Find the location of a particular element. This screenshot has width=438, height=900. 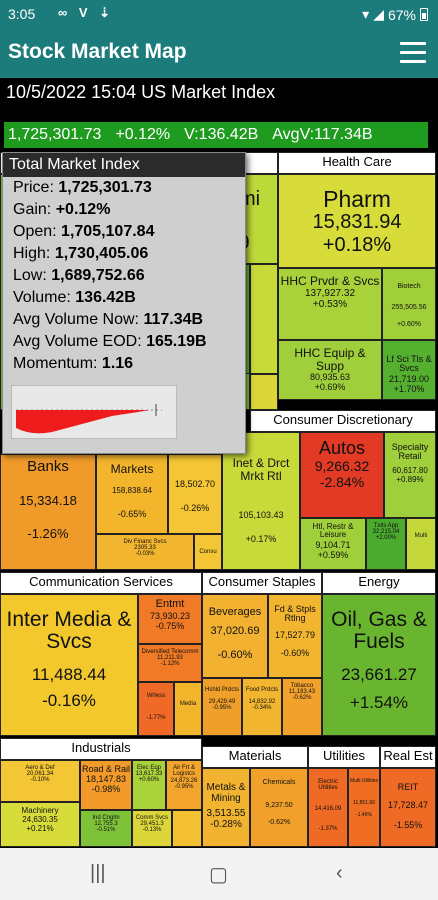

popup-row-label: Avg Volume Now: is located at coordinates (76, 319).